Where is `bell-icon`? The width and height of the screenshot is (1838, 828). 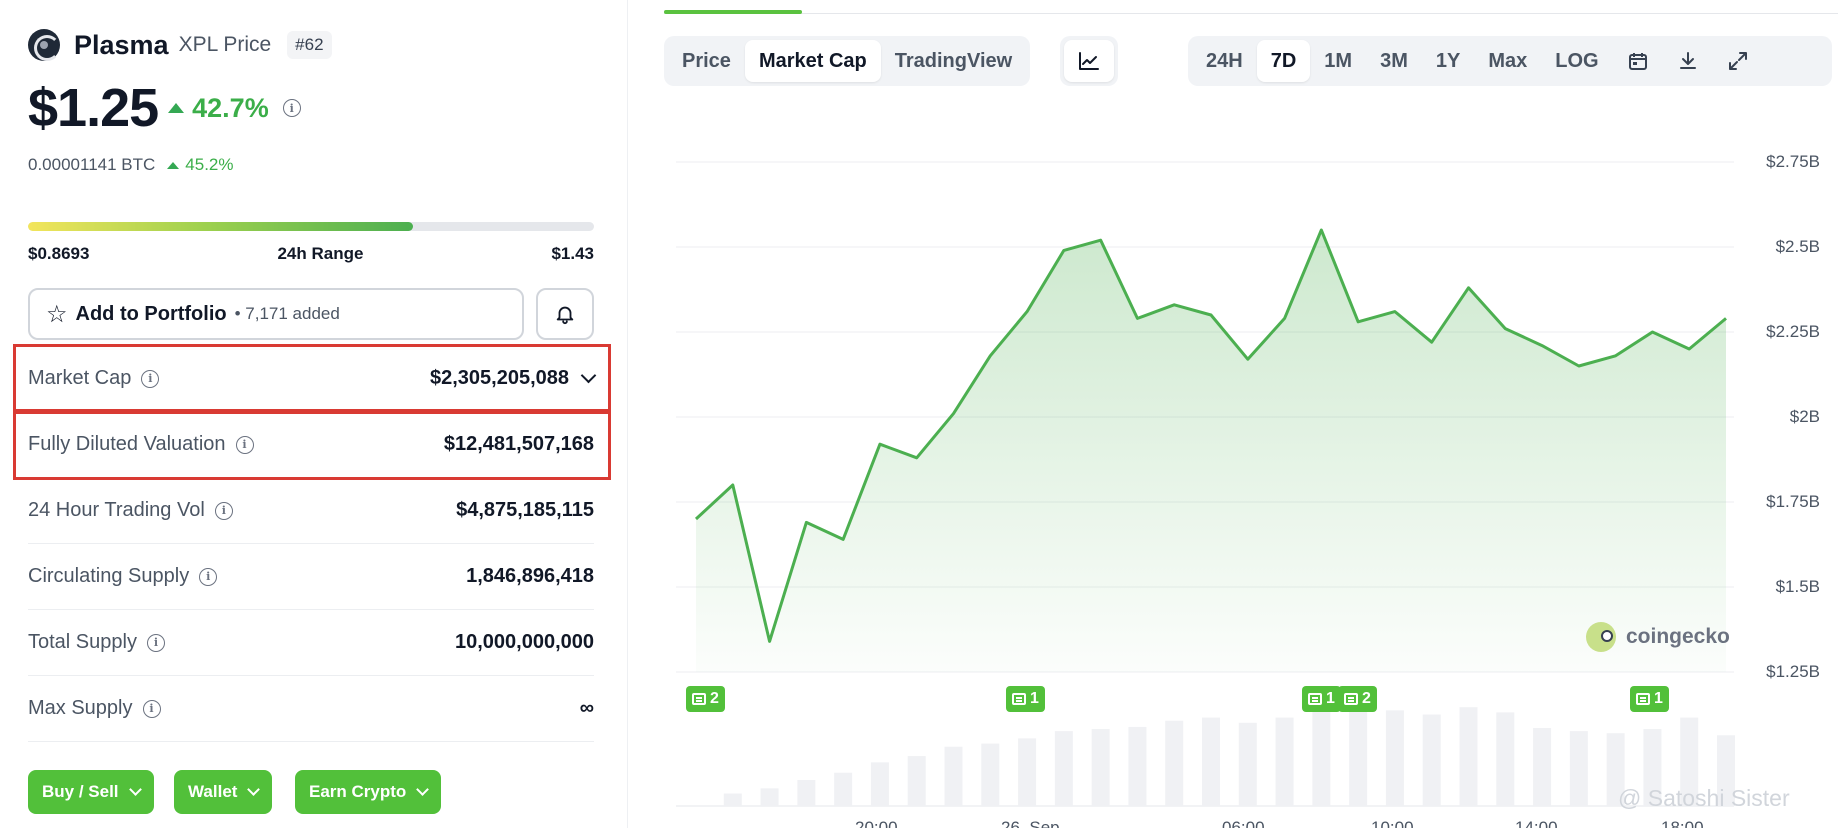 bell-icon is located at coordinates (565, 315).